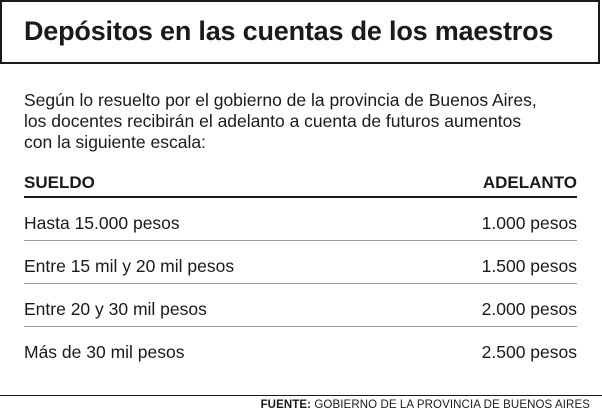  What do you see at coordinates (301, 395) in the screenshot?
I see `footer-divider` at bounding box center [301, 395].